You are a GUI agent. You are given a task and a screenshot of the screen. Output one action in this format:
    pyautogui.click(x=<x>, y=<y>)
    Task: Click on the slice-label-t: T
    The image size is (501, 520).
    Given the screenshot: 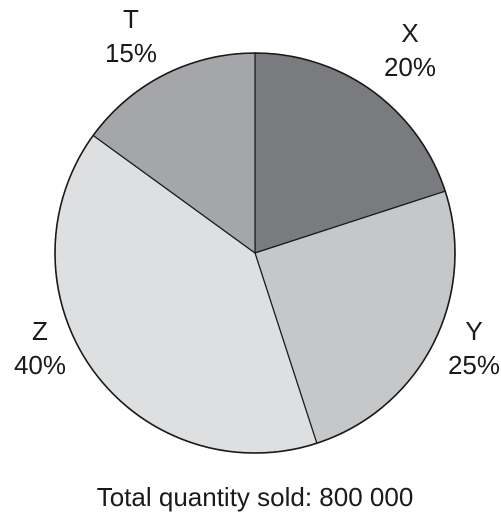 What is the action you would take?
    pyautogui.click(x=131, y=19)
    